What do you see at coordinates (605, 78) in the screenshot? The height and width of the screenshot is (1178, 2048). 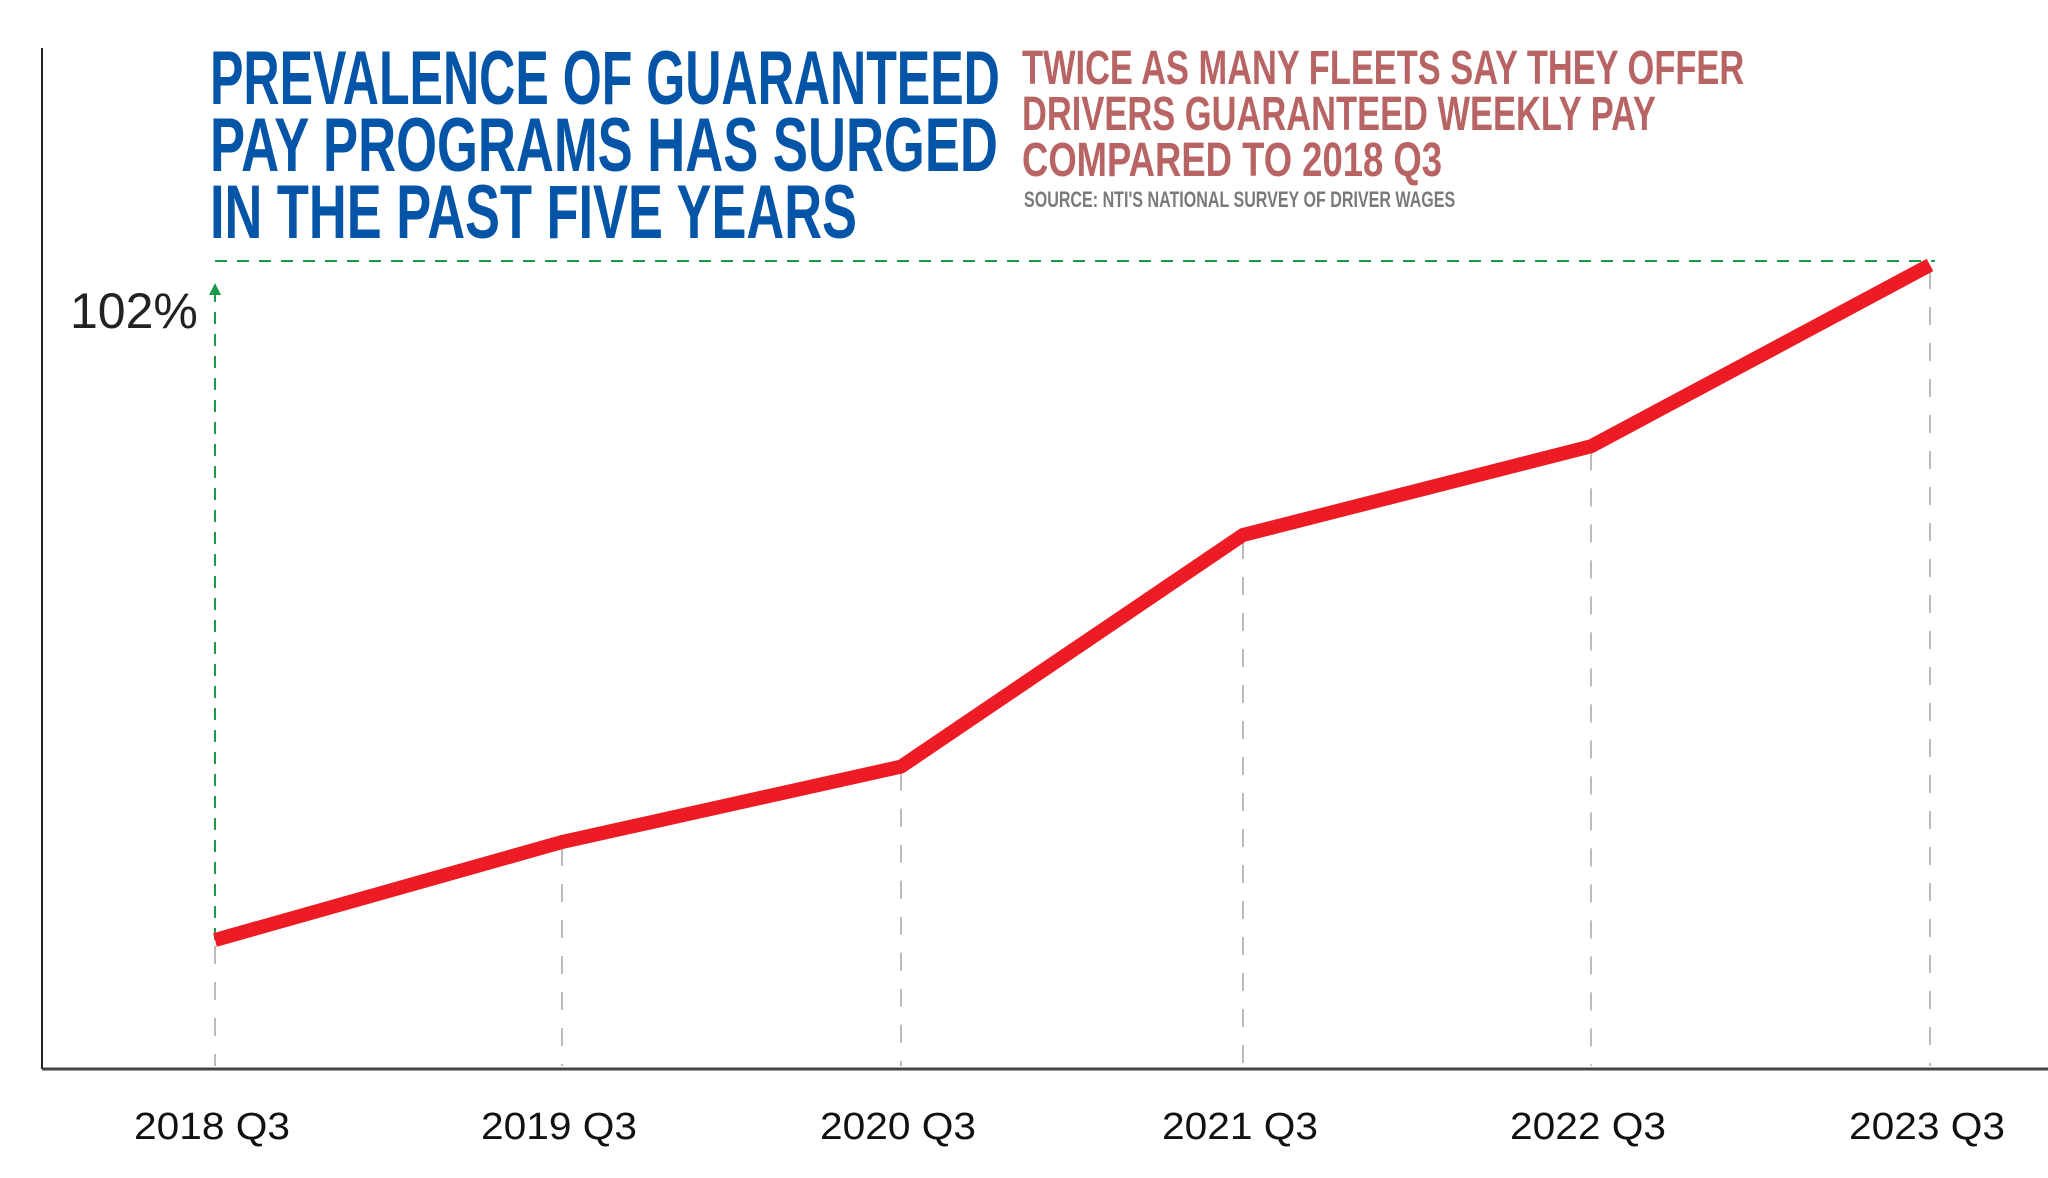 I see `title-line-1: PREVALENCE OF GUARANTEED` at bounding box center [605, 78].